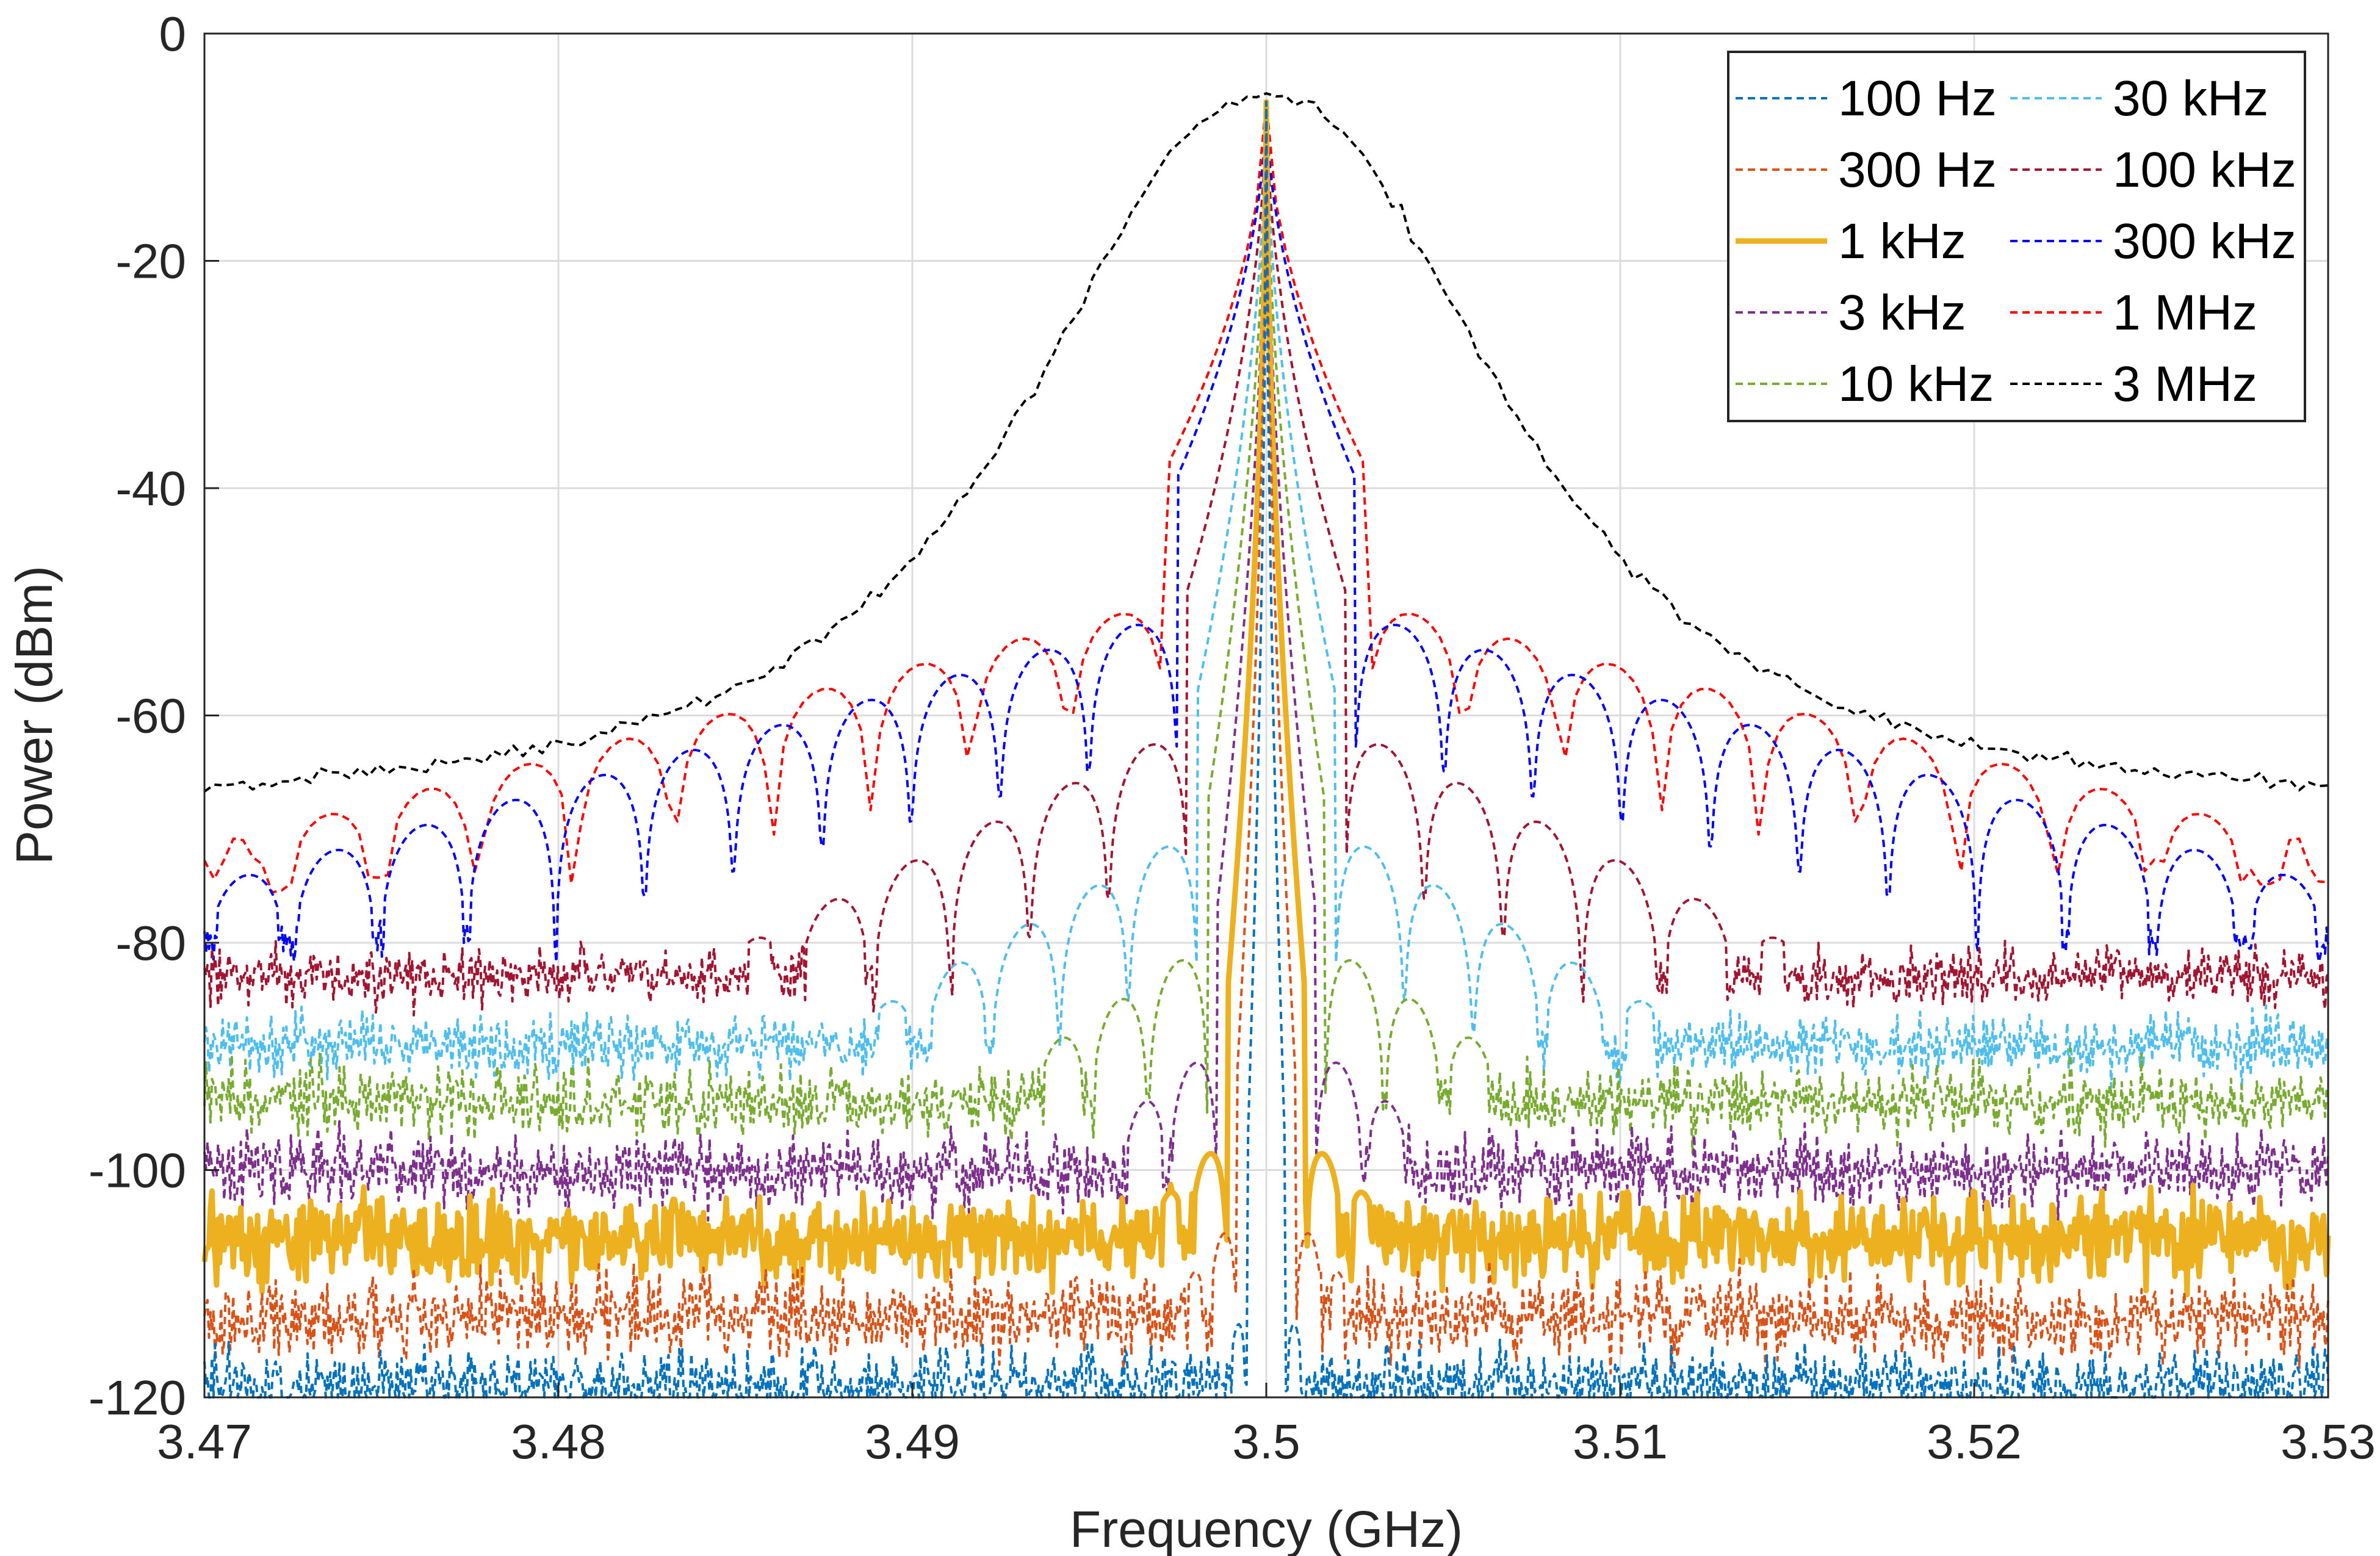 The image size is (2380, 1556). I want to click on legend-label: 100 Hz, so click(1918, 99).